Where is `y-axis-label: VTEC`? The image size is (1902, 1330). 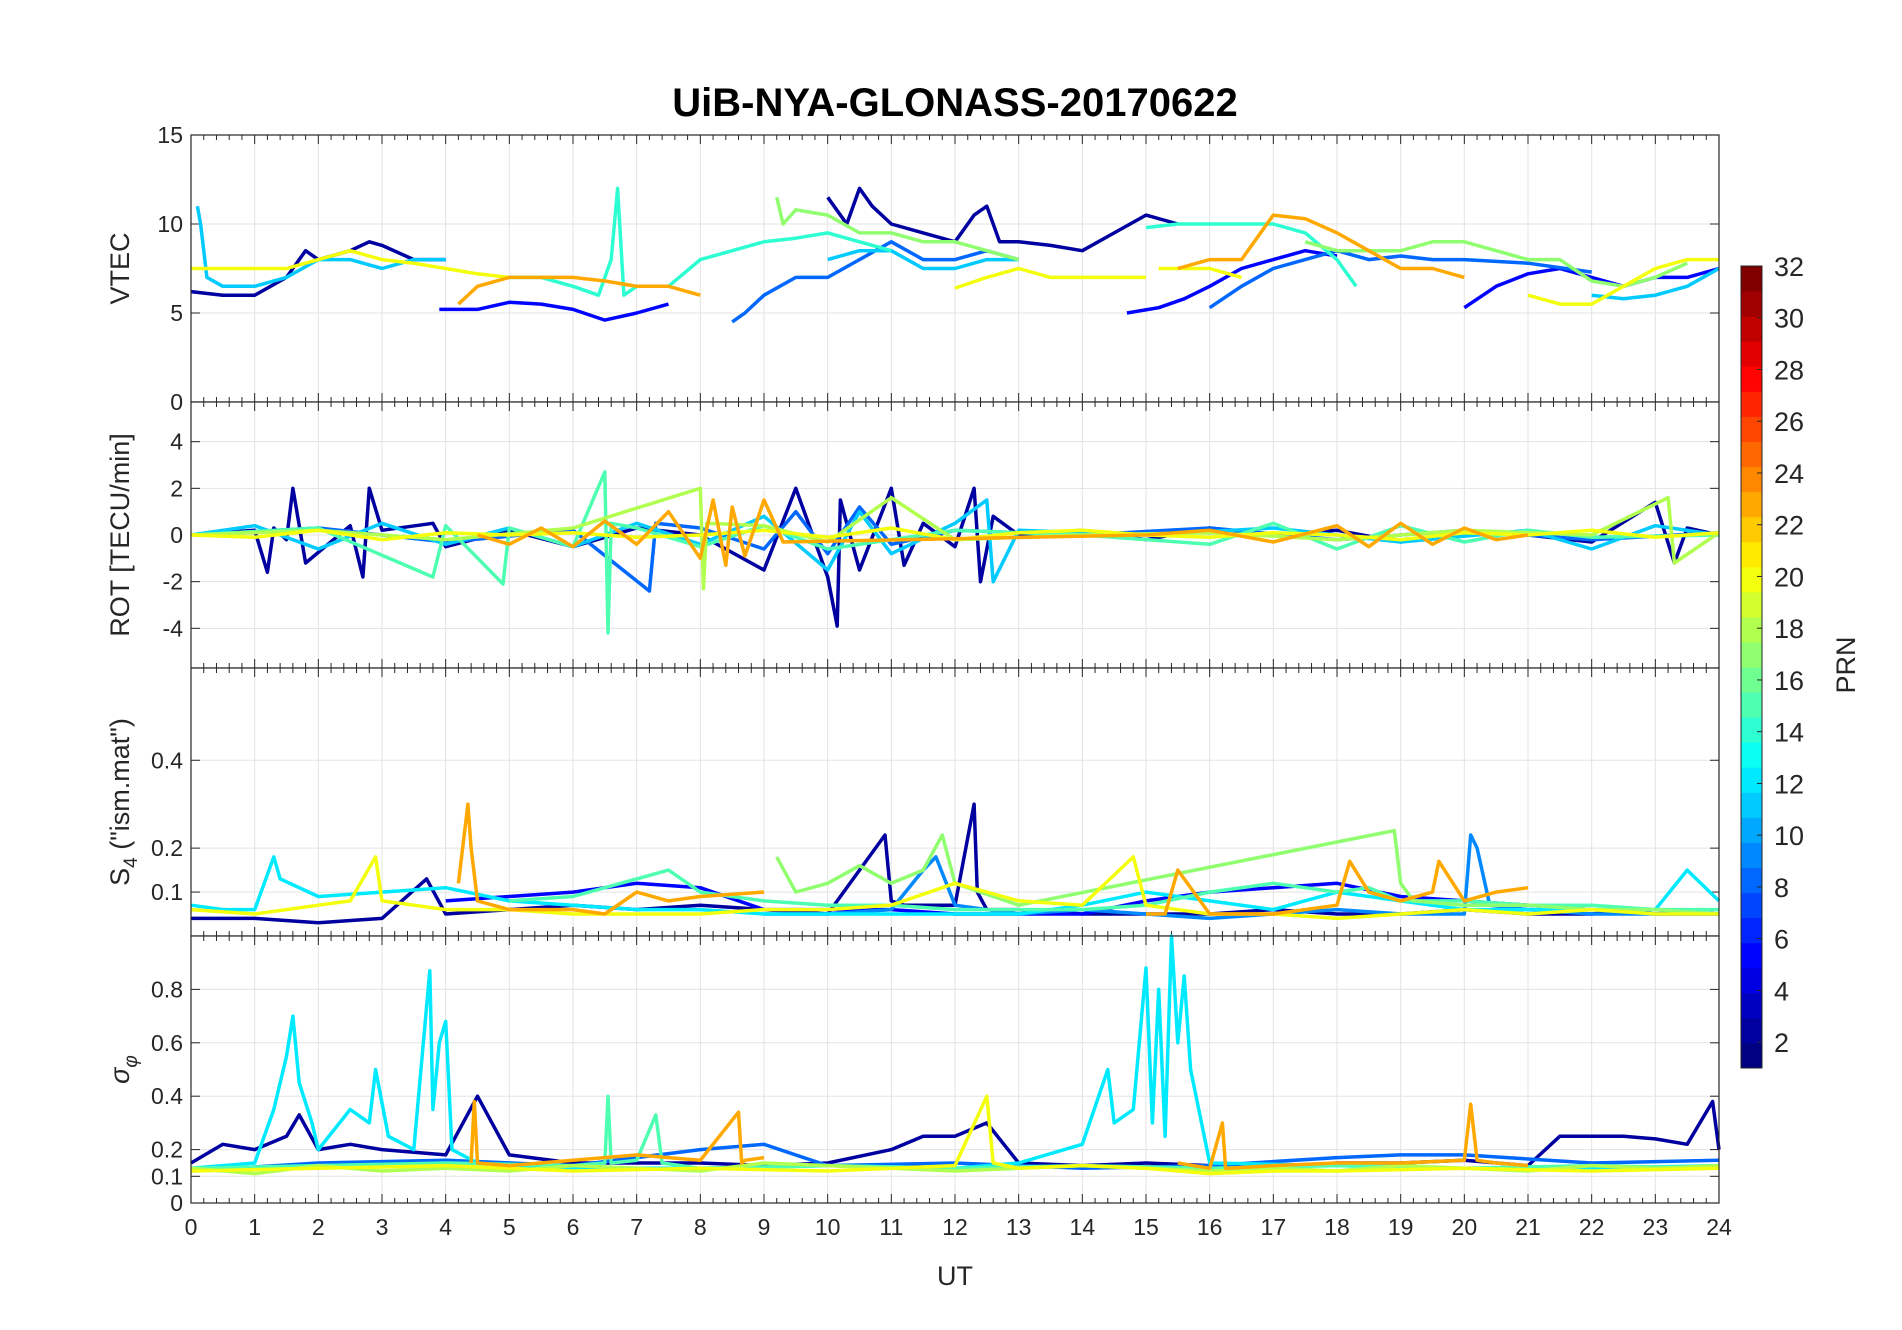
y-axis-label: VTEC is located at coordinates (120, 268).